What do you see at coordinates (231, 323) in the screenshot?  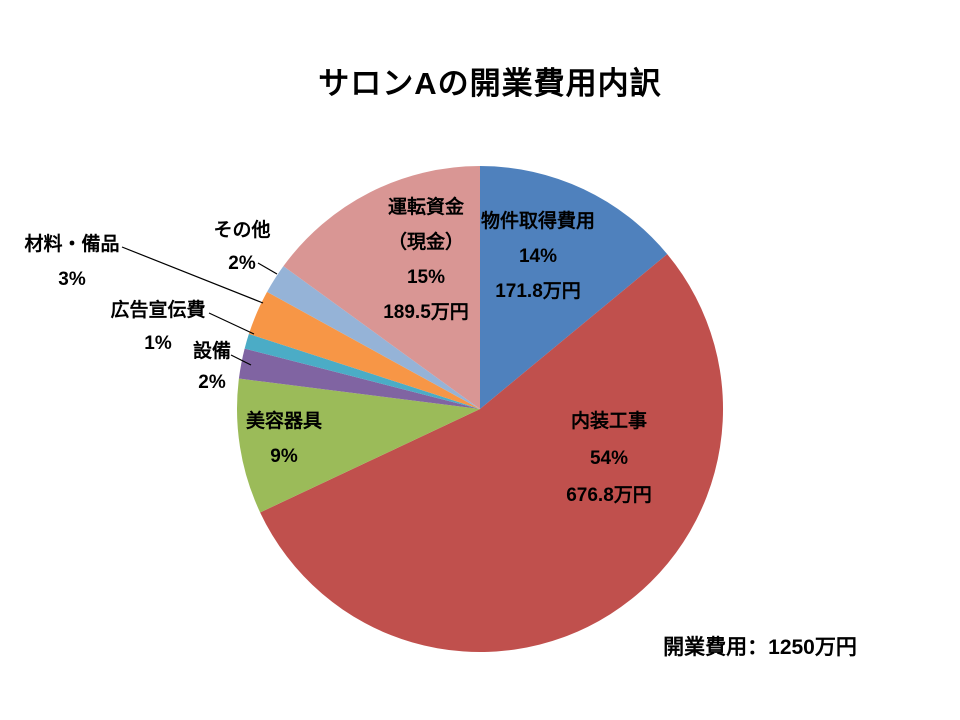 I see `leader-line-advertising` at bounding box center [231, 323].